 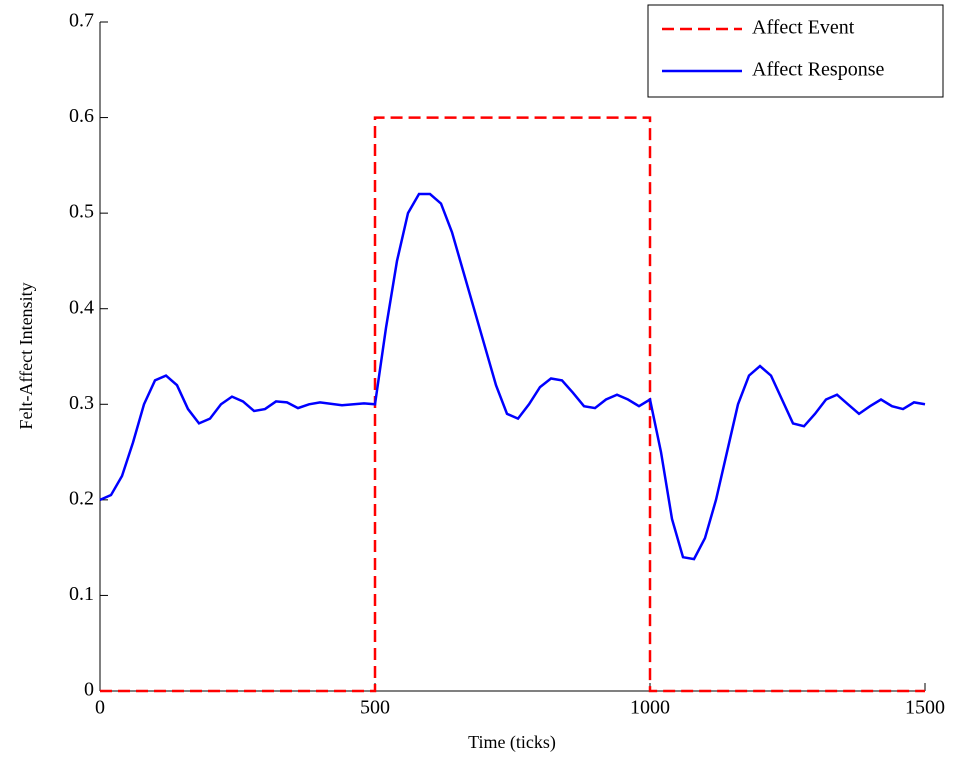 I want to click on y-tick-label: 0.7, so click(x=81, y=21).